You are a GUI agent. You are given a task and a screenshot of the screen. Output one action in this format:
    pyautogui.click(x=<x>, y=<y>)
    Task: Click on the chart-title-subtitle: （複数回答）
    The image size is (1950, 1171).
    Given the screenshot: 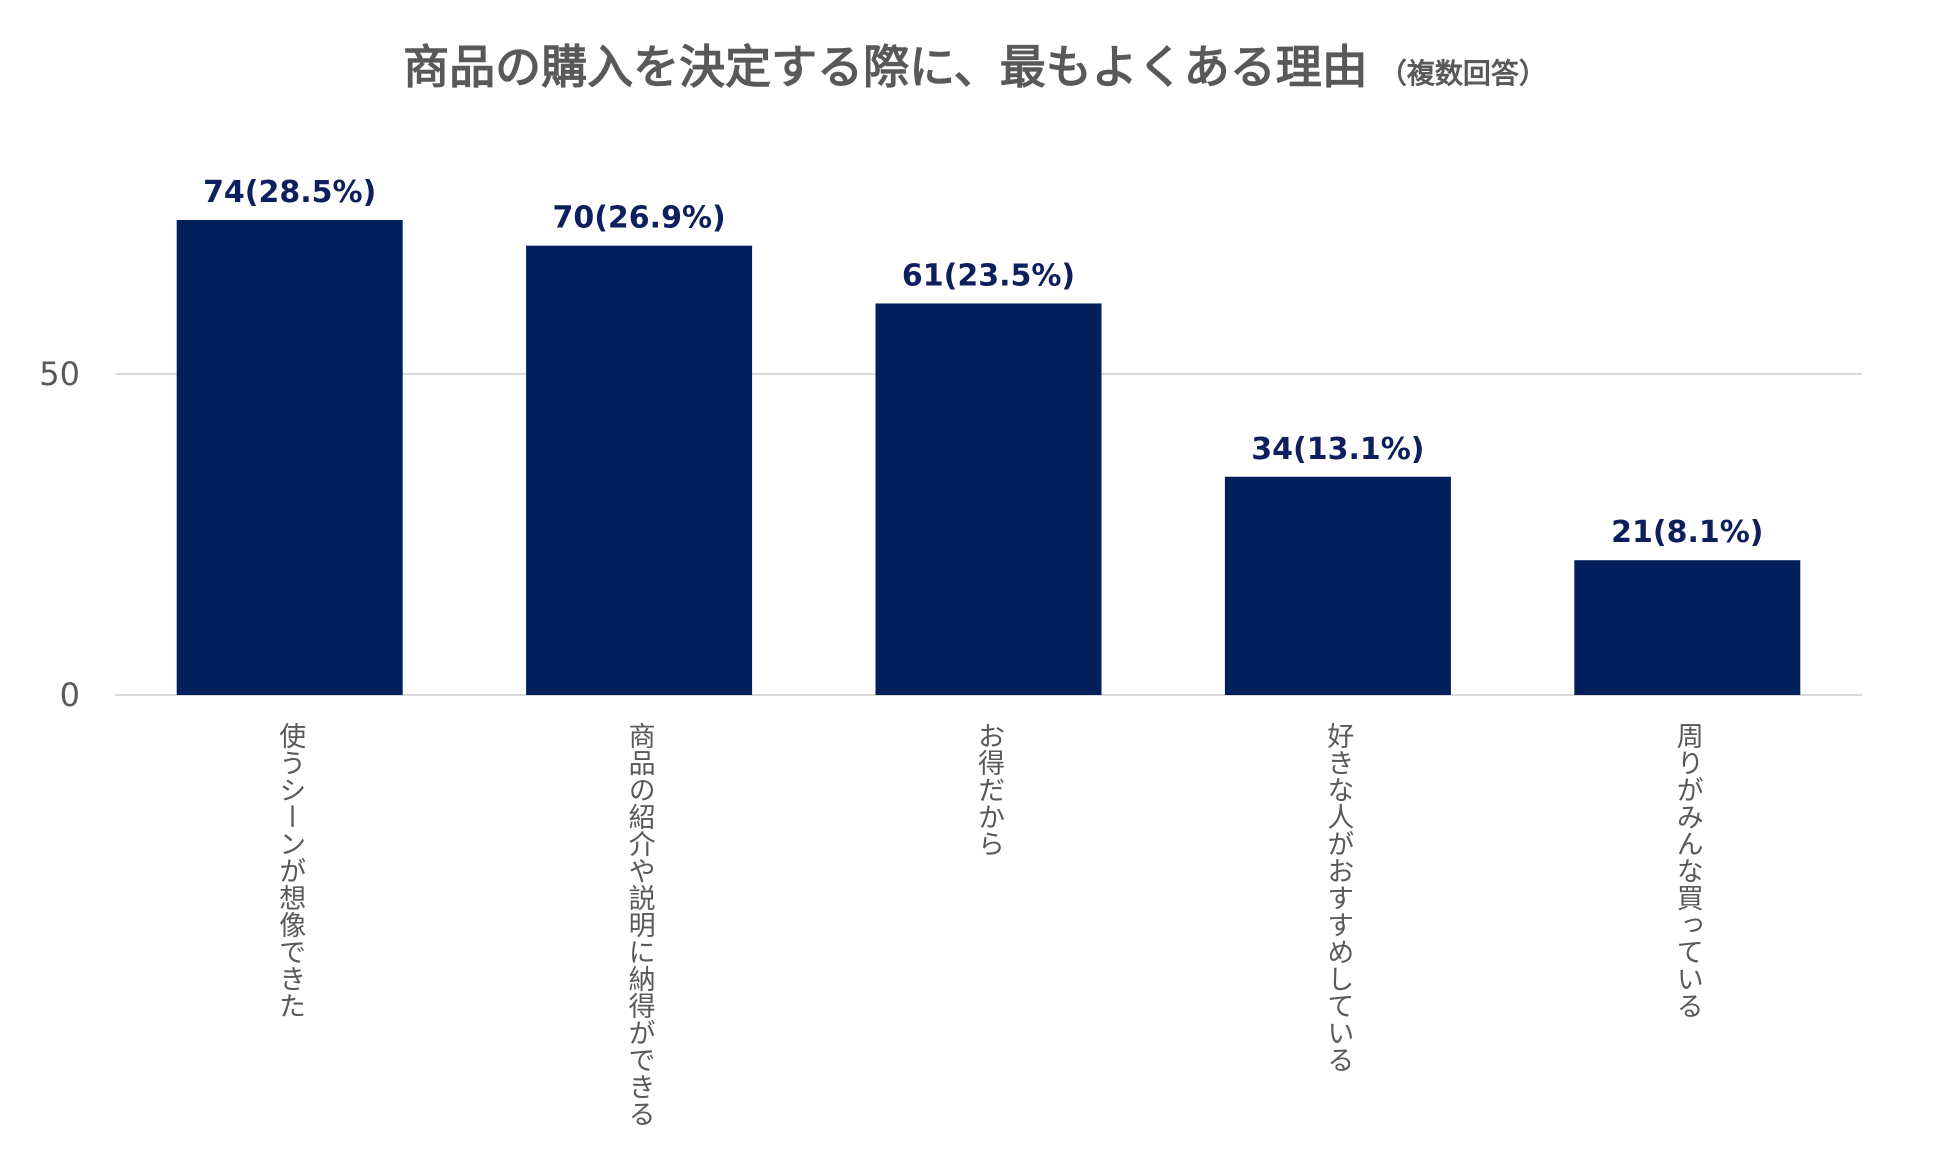 What is the action you would take?
    pyautogui.click(x=1463, y=73)
    